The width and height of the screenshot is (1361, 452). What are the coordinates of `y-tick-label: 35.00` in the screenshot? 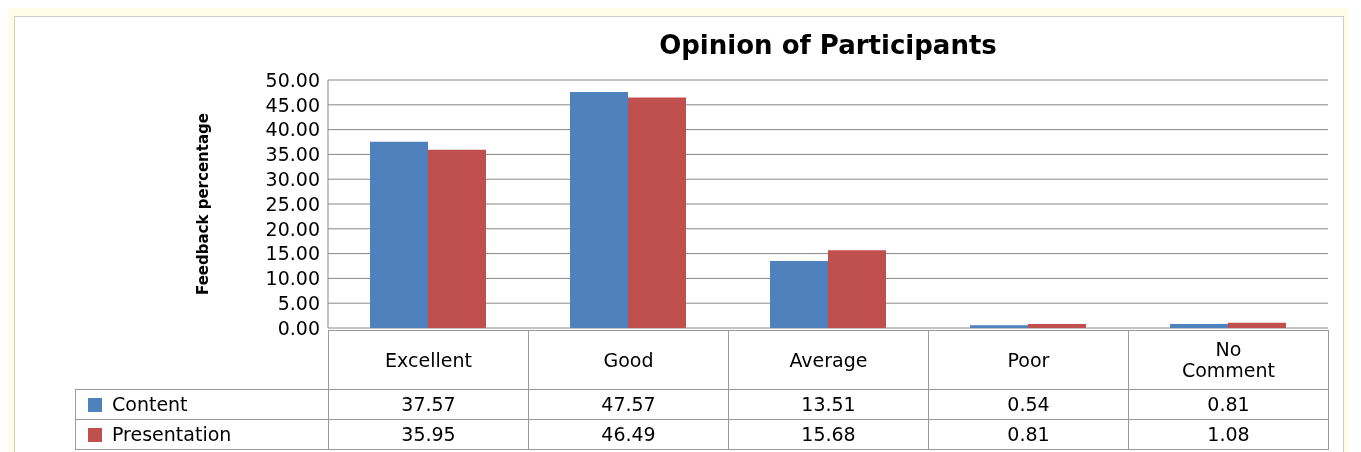 It's located at (292, 154).